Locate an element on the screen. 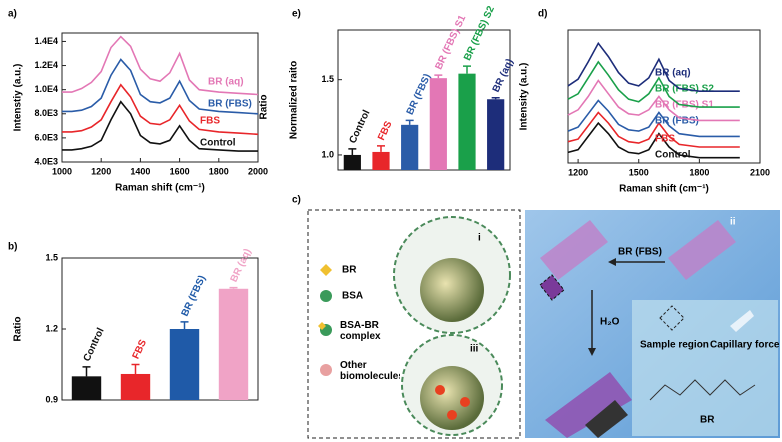 The width and height of the screenshot is (782, 442). y-tick-label: 1.0E4 is located at coordinates (46, 89).